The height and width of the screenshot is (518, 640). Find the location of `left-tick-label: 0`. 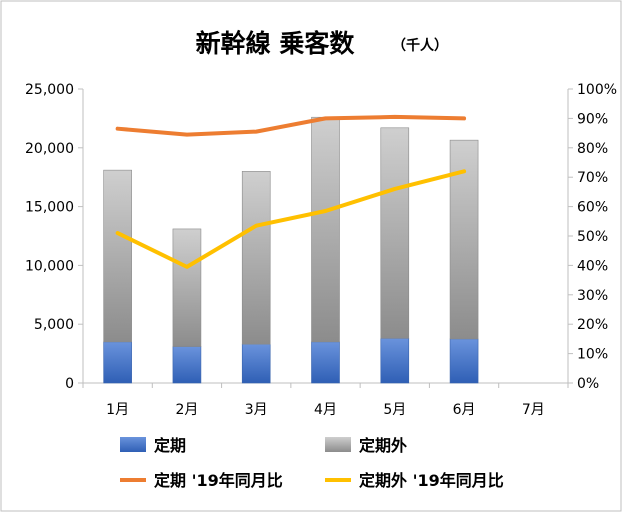

left-tick-label: 0 is located at coordinates (69, 384).